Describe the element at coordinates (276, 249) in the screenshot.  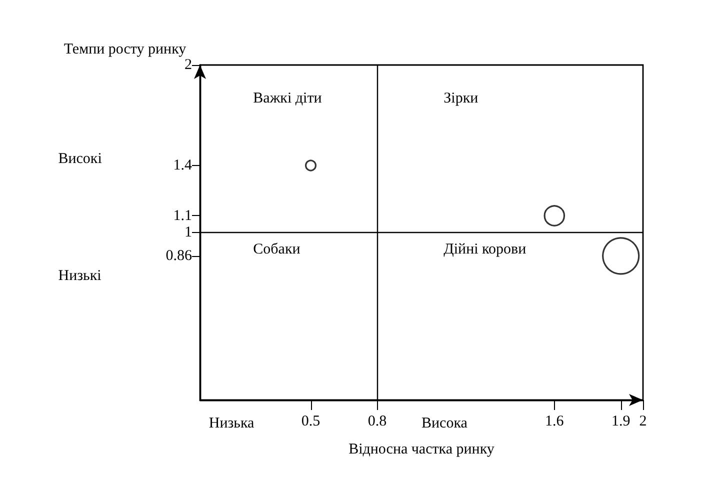
I see `annotation: Собаки` at that location.